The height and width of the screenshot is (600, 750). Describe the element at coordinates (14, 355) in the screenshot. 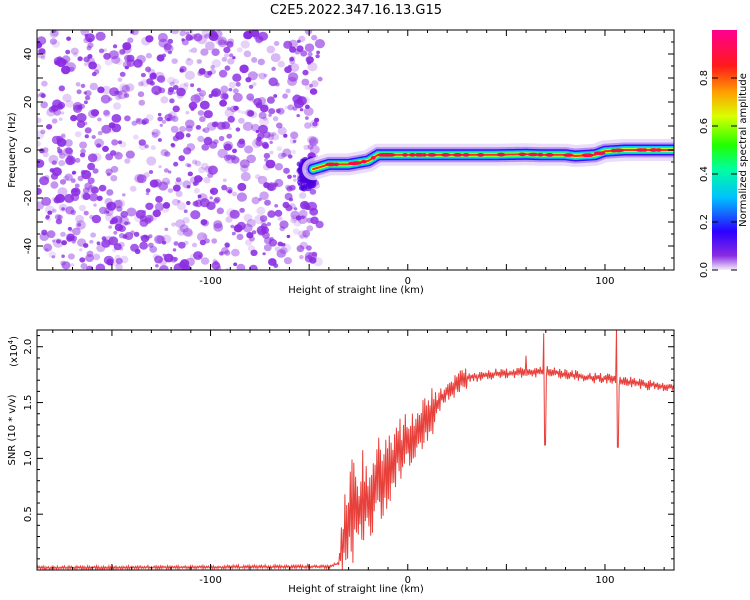

I see `snr-multiplier-base: (x10` at that location.